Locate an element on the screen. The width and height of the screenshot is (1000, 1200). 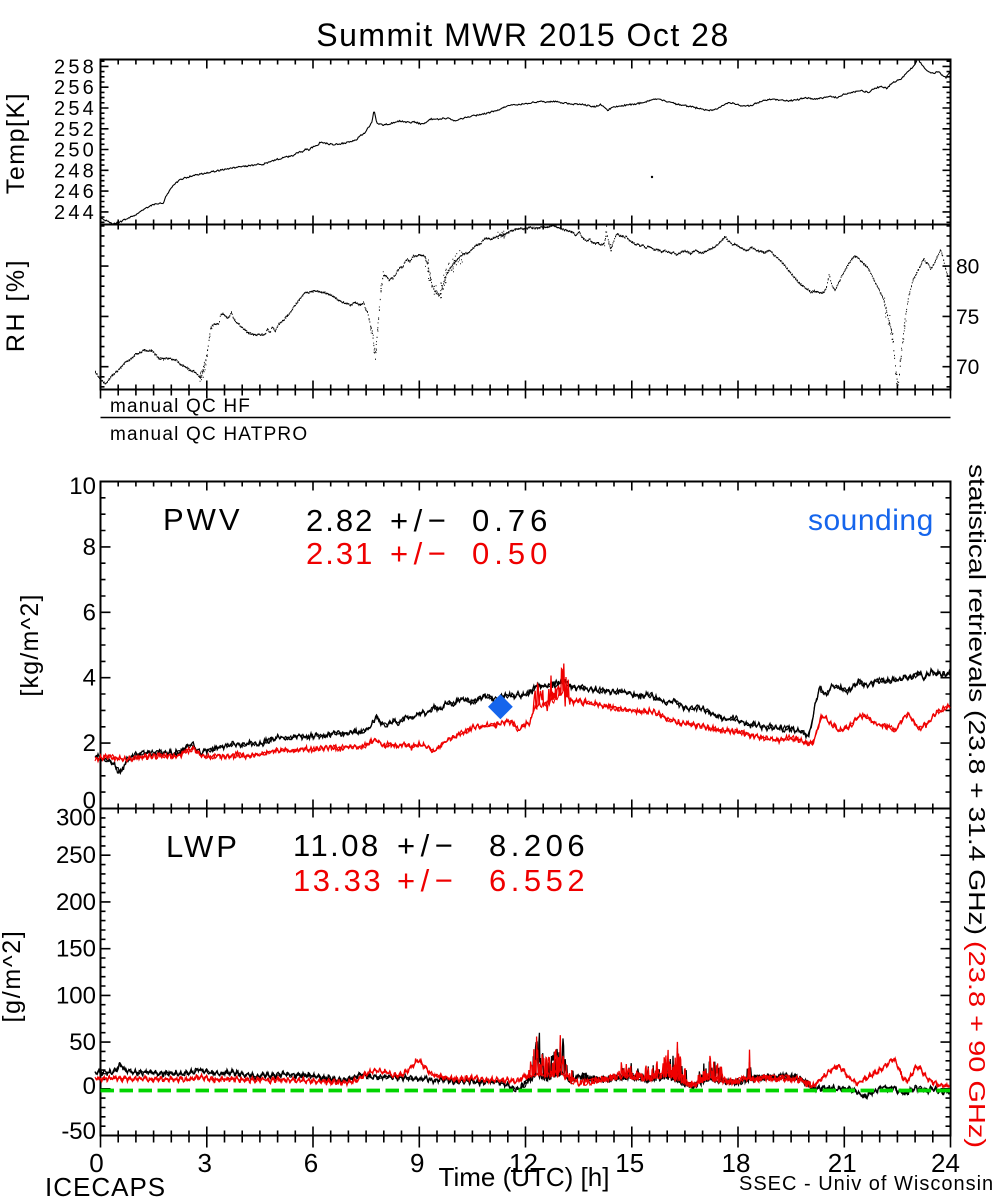
svg-text: PWV is located at coordinates (203, 519).